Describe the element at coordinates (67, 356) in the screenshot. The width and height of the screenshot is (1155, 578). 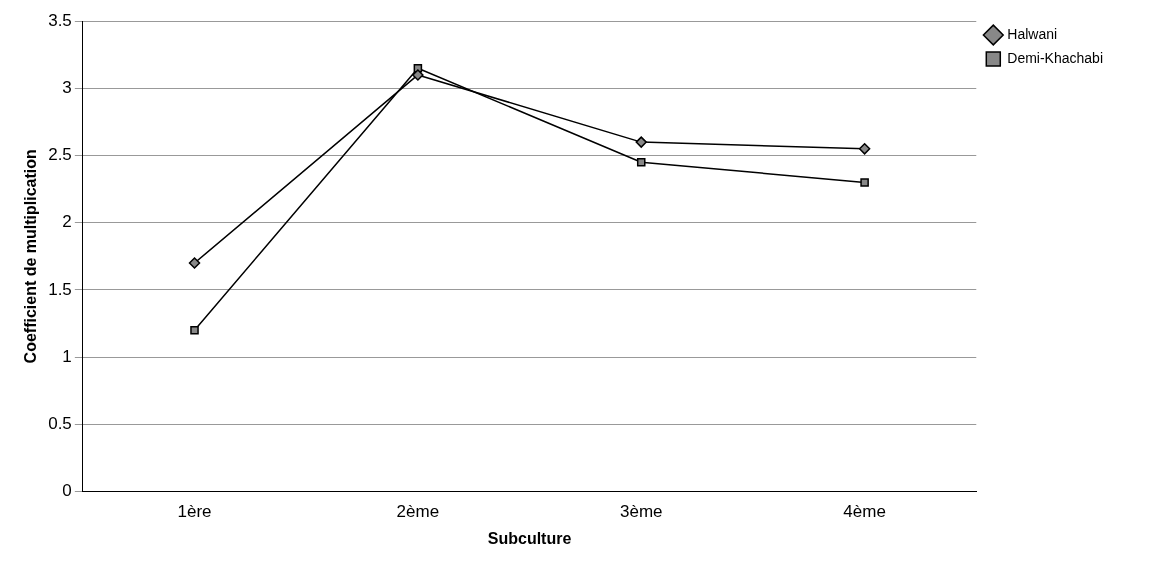
I see `y-tick-label: 1` at that location.